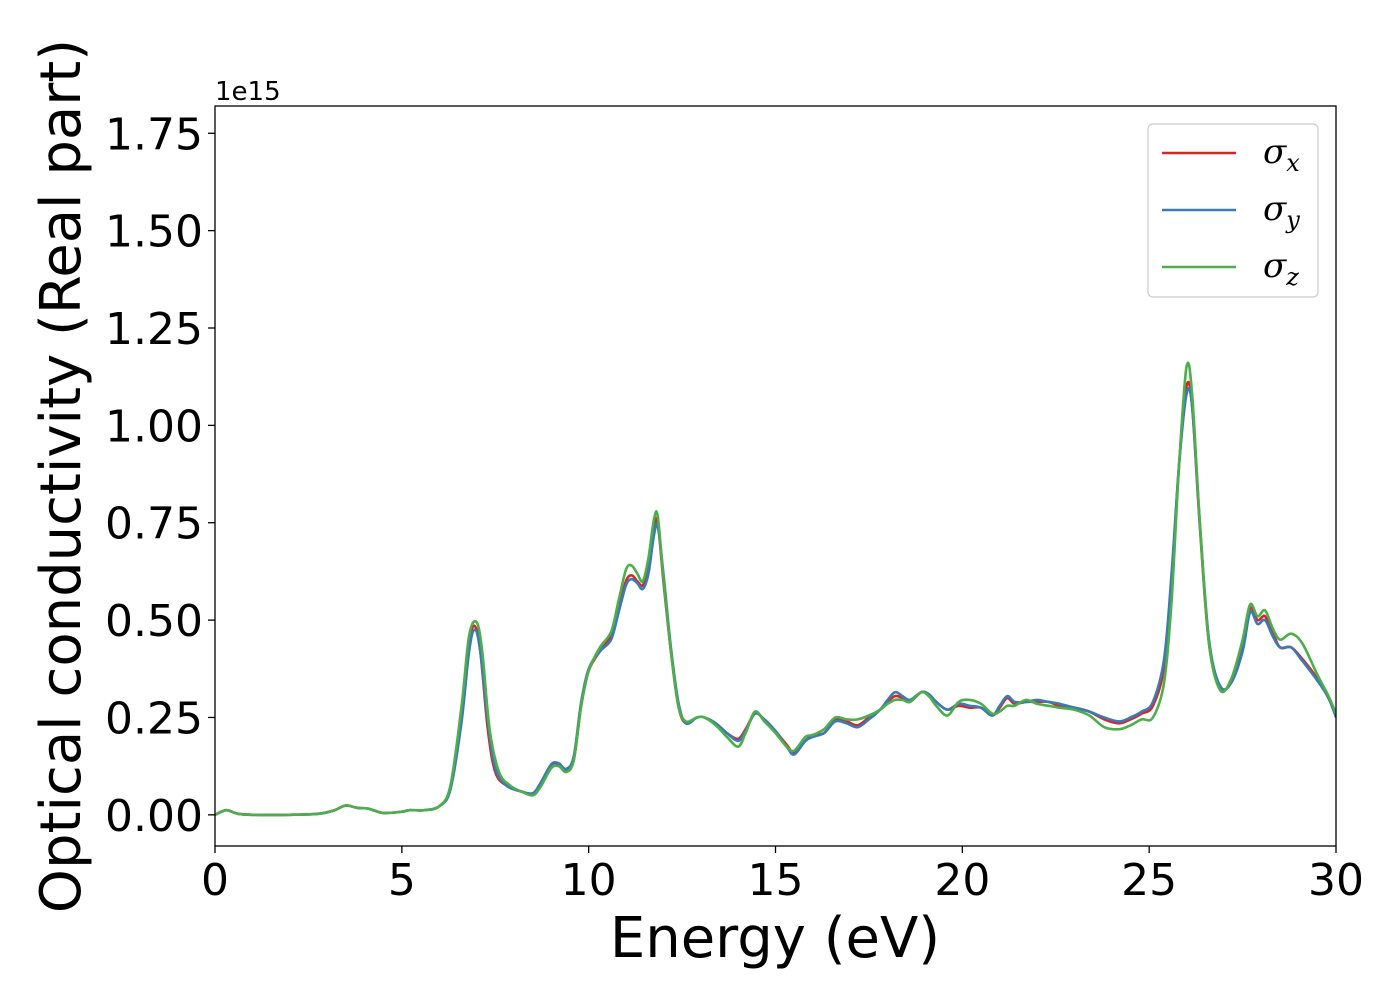 Image resolution: width=1400 pixels, height=1000 pixels. What do you see at coordinates (154, 426) in the screenshot?
I see `y-tick-label: 1.00` at bounding box center [154, 426].